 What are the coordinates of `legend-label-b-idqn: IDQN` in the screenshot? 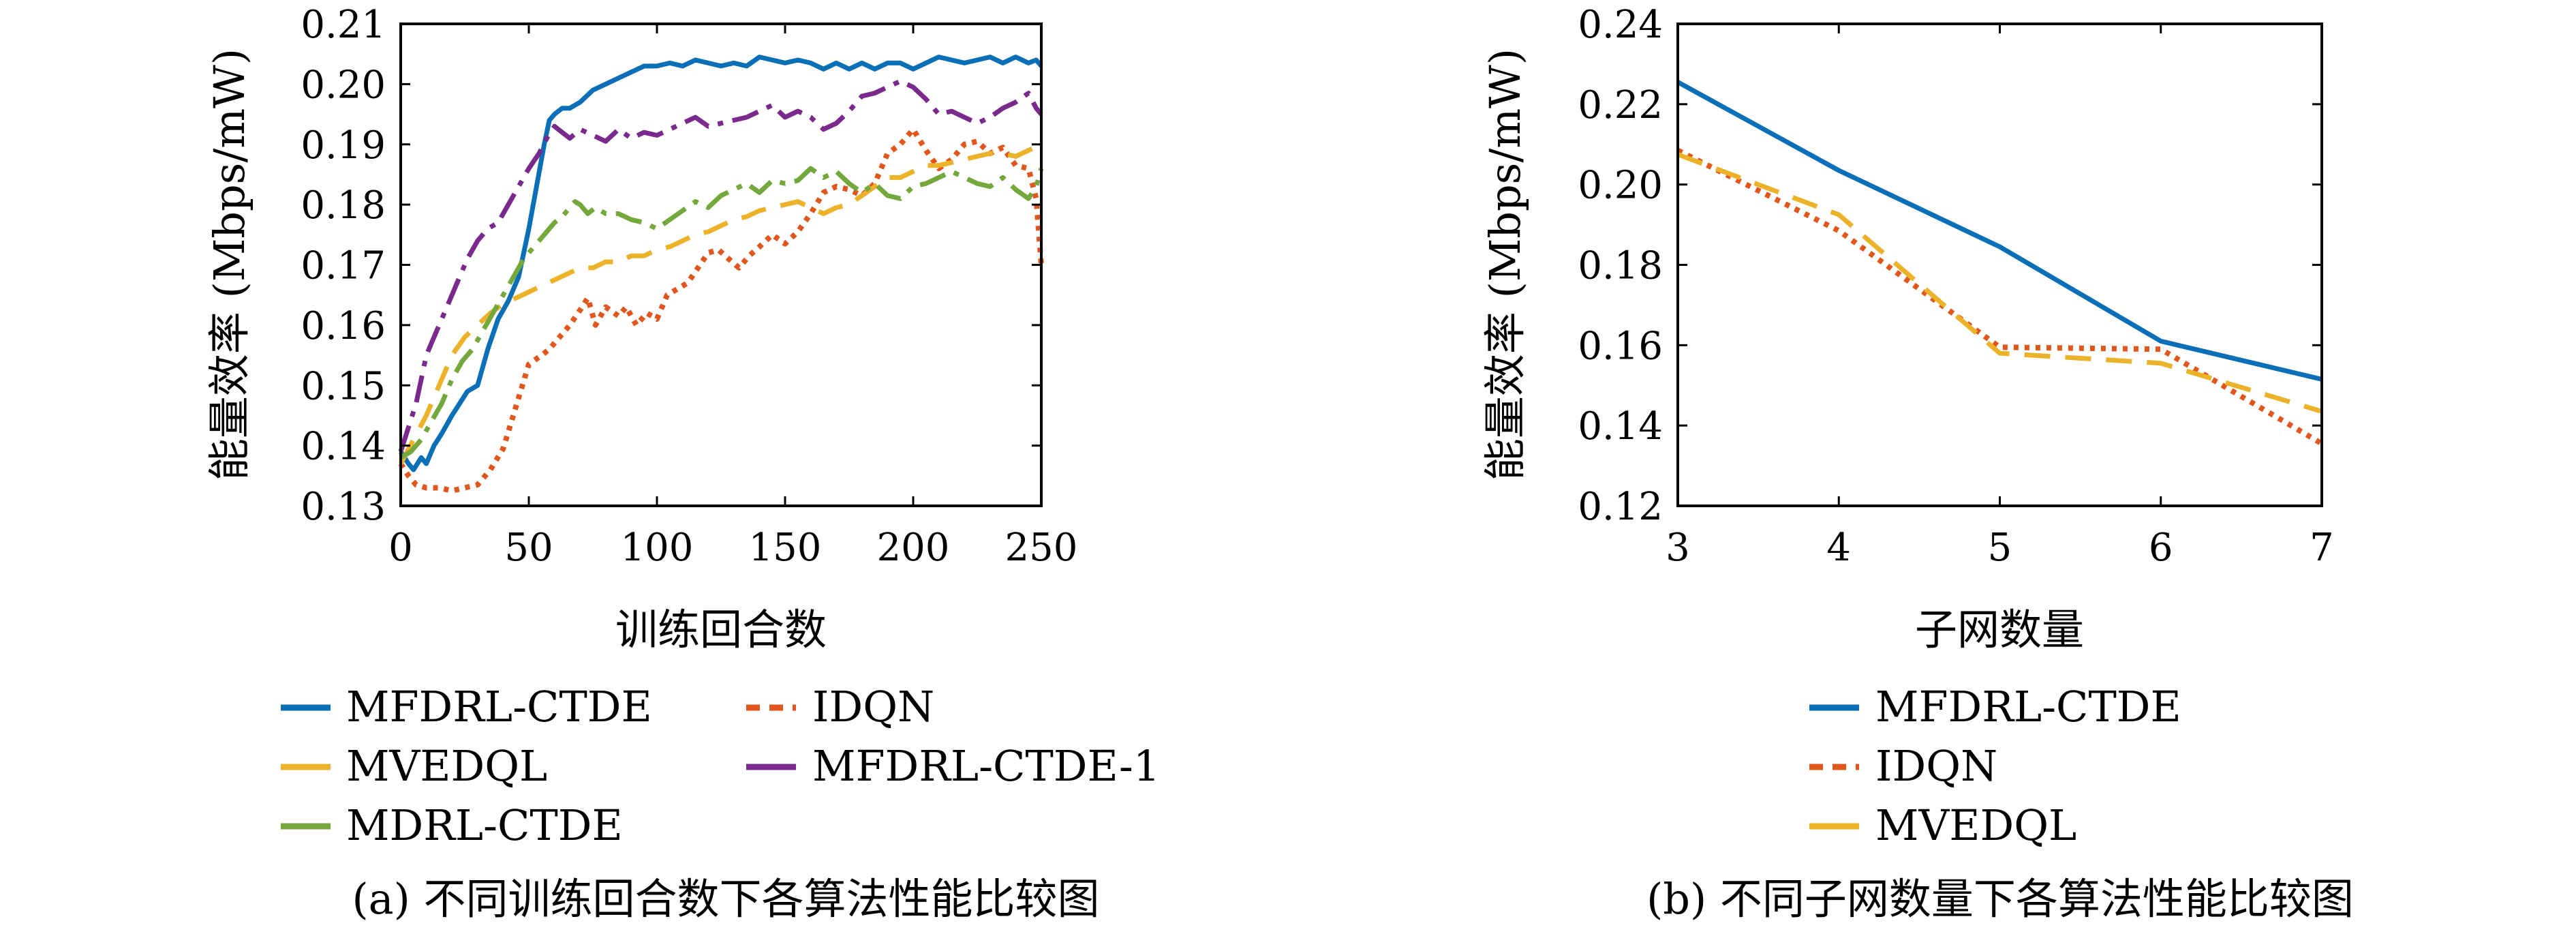 It's located at (1936, 766).